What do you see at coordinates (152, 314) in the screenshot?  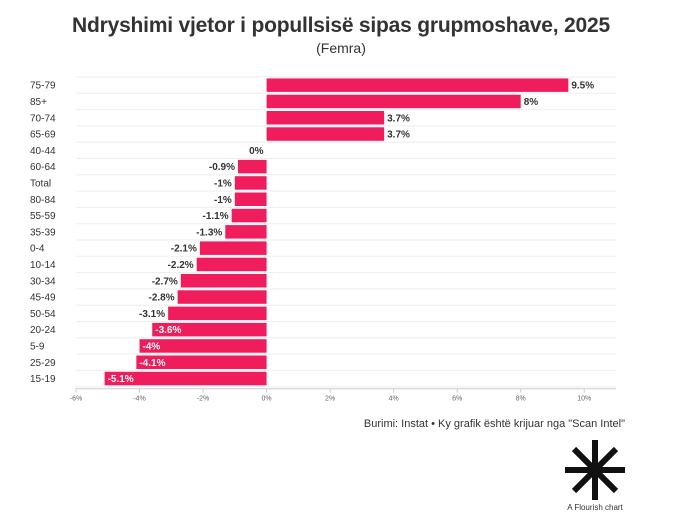 I see `value-label: -3.1%` at bounding box center [152, 314].